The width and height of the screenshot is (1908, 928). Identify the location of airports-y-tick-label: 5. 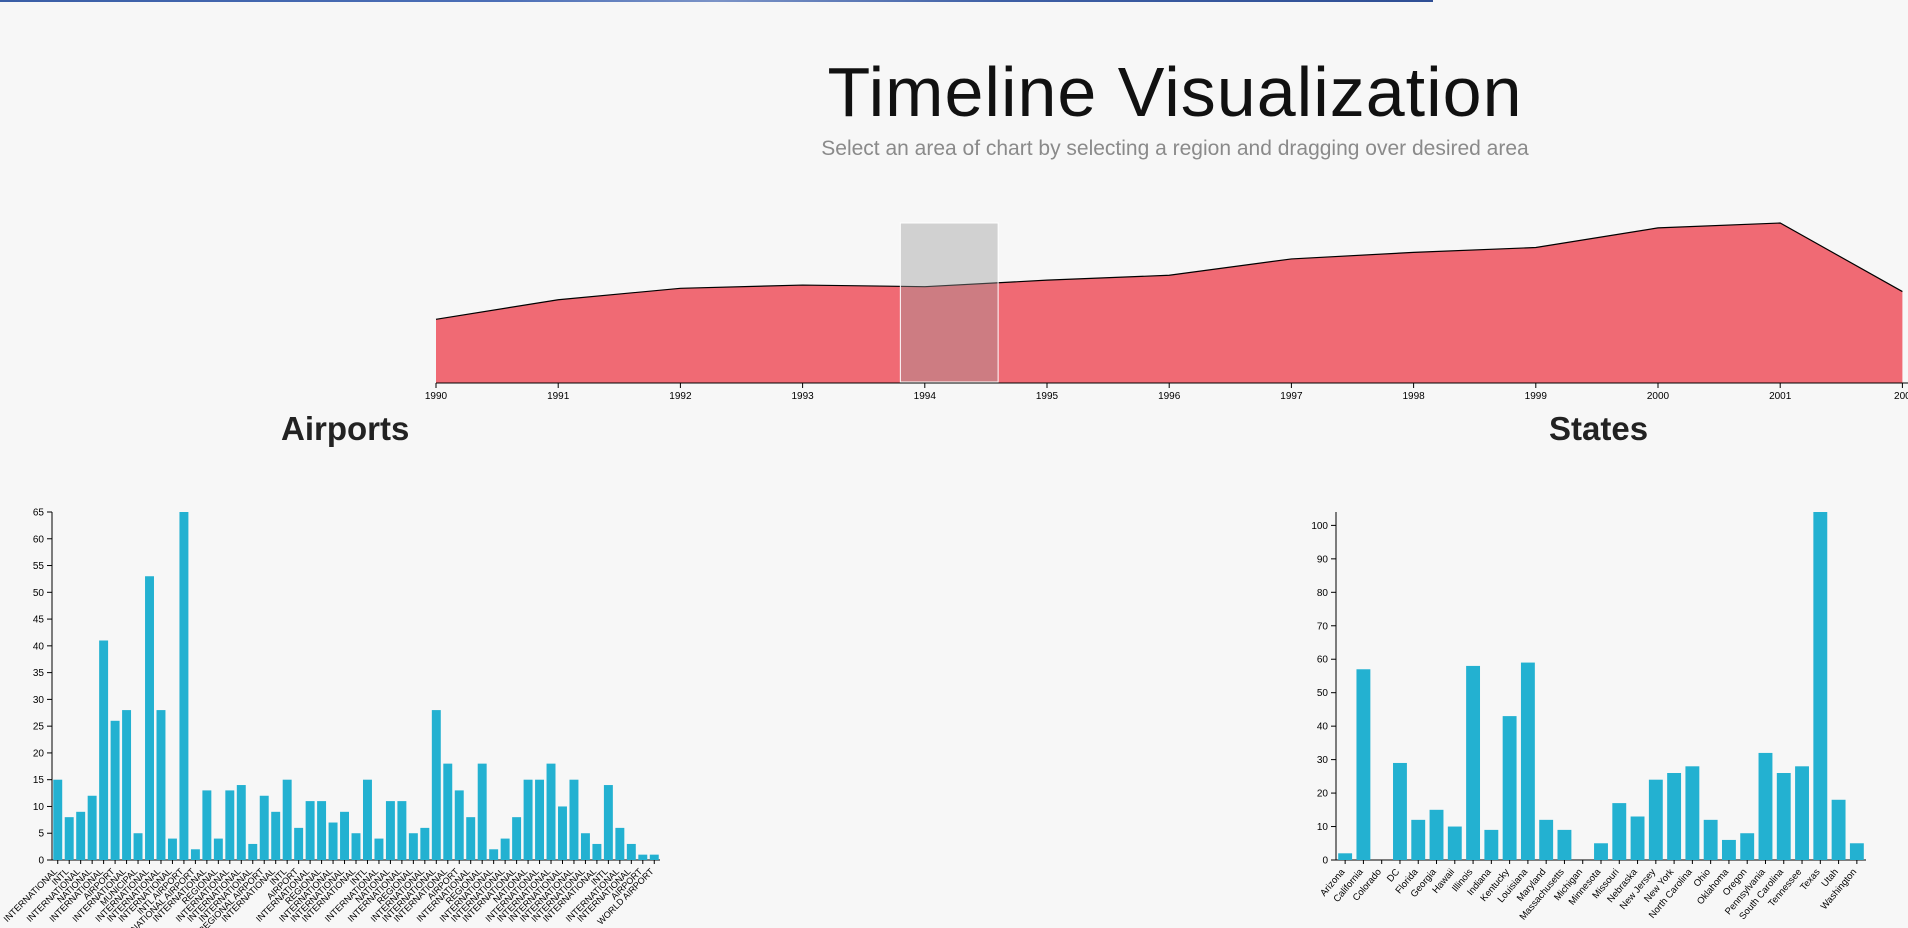
(41, 834).